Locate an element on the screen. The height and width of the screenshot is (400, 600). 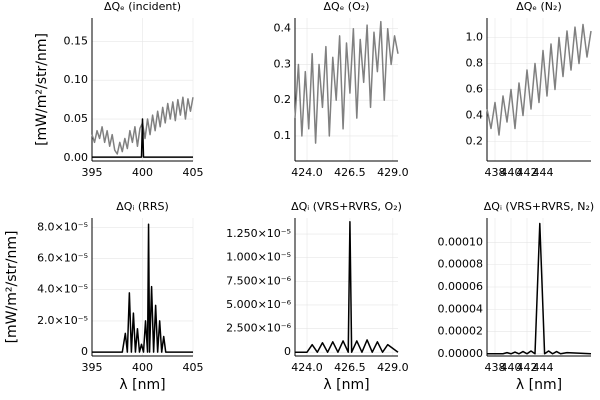
panel-title: ΔQₑ (incident) is located at coordinates (142, 6).